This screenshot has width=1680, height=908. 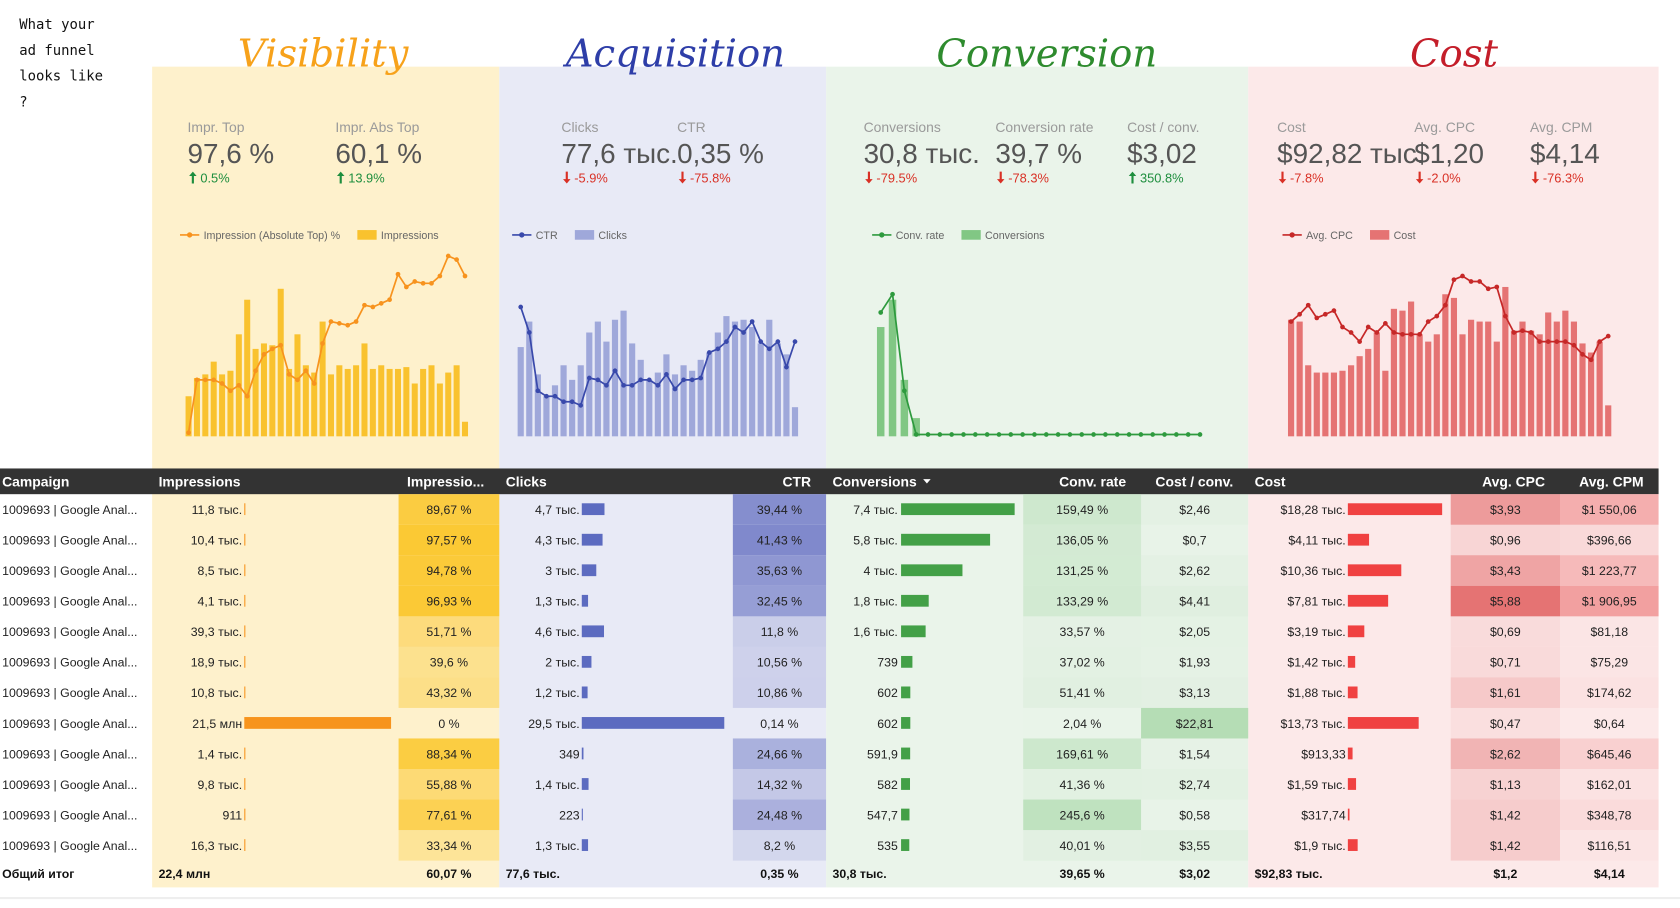 I want to click on cell-value: $116,51, so click(x=1609, y=846).